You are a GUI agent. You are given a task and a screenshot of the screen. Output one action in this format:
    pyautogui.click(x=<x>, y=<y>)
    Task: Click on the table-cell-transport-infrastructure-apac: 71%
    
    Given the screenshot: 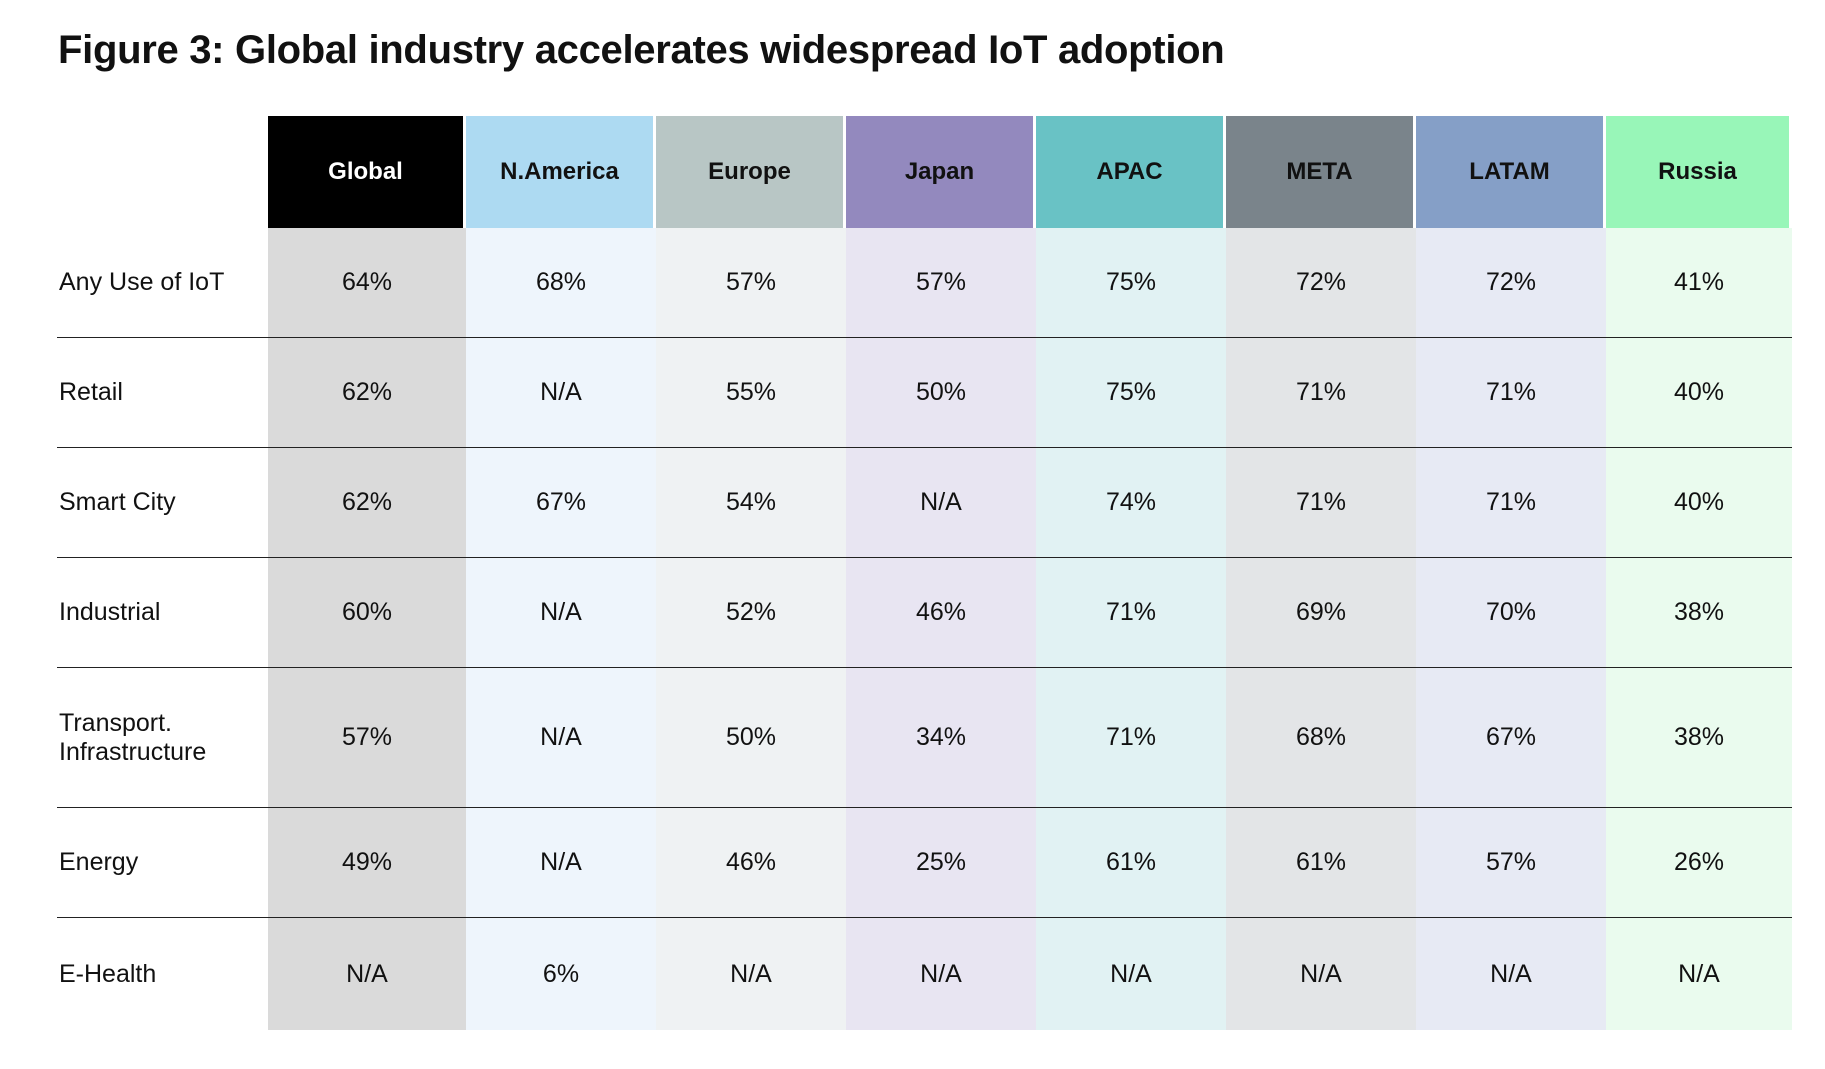 What is the action you would take?
    pyautogui.click(x=1131, y=738)
    